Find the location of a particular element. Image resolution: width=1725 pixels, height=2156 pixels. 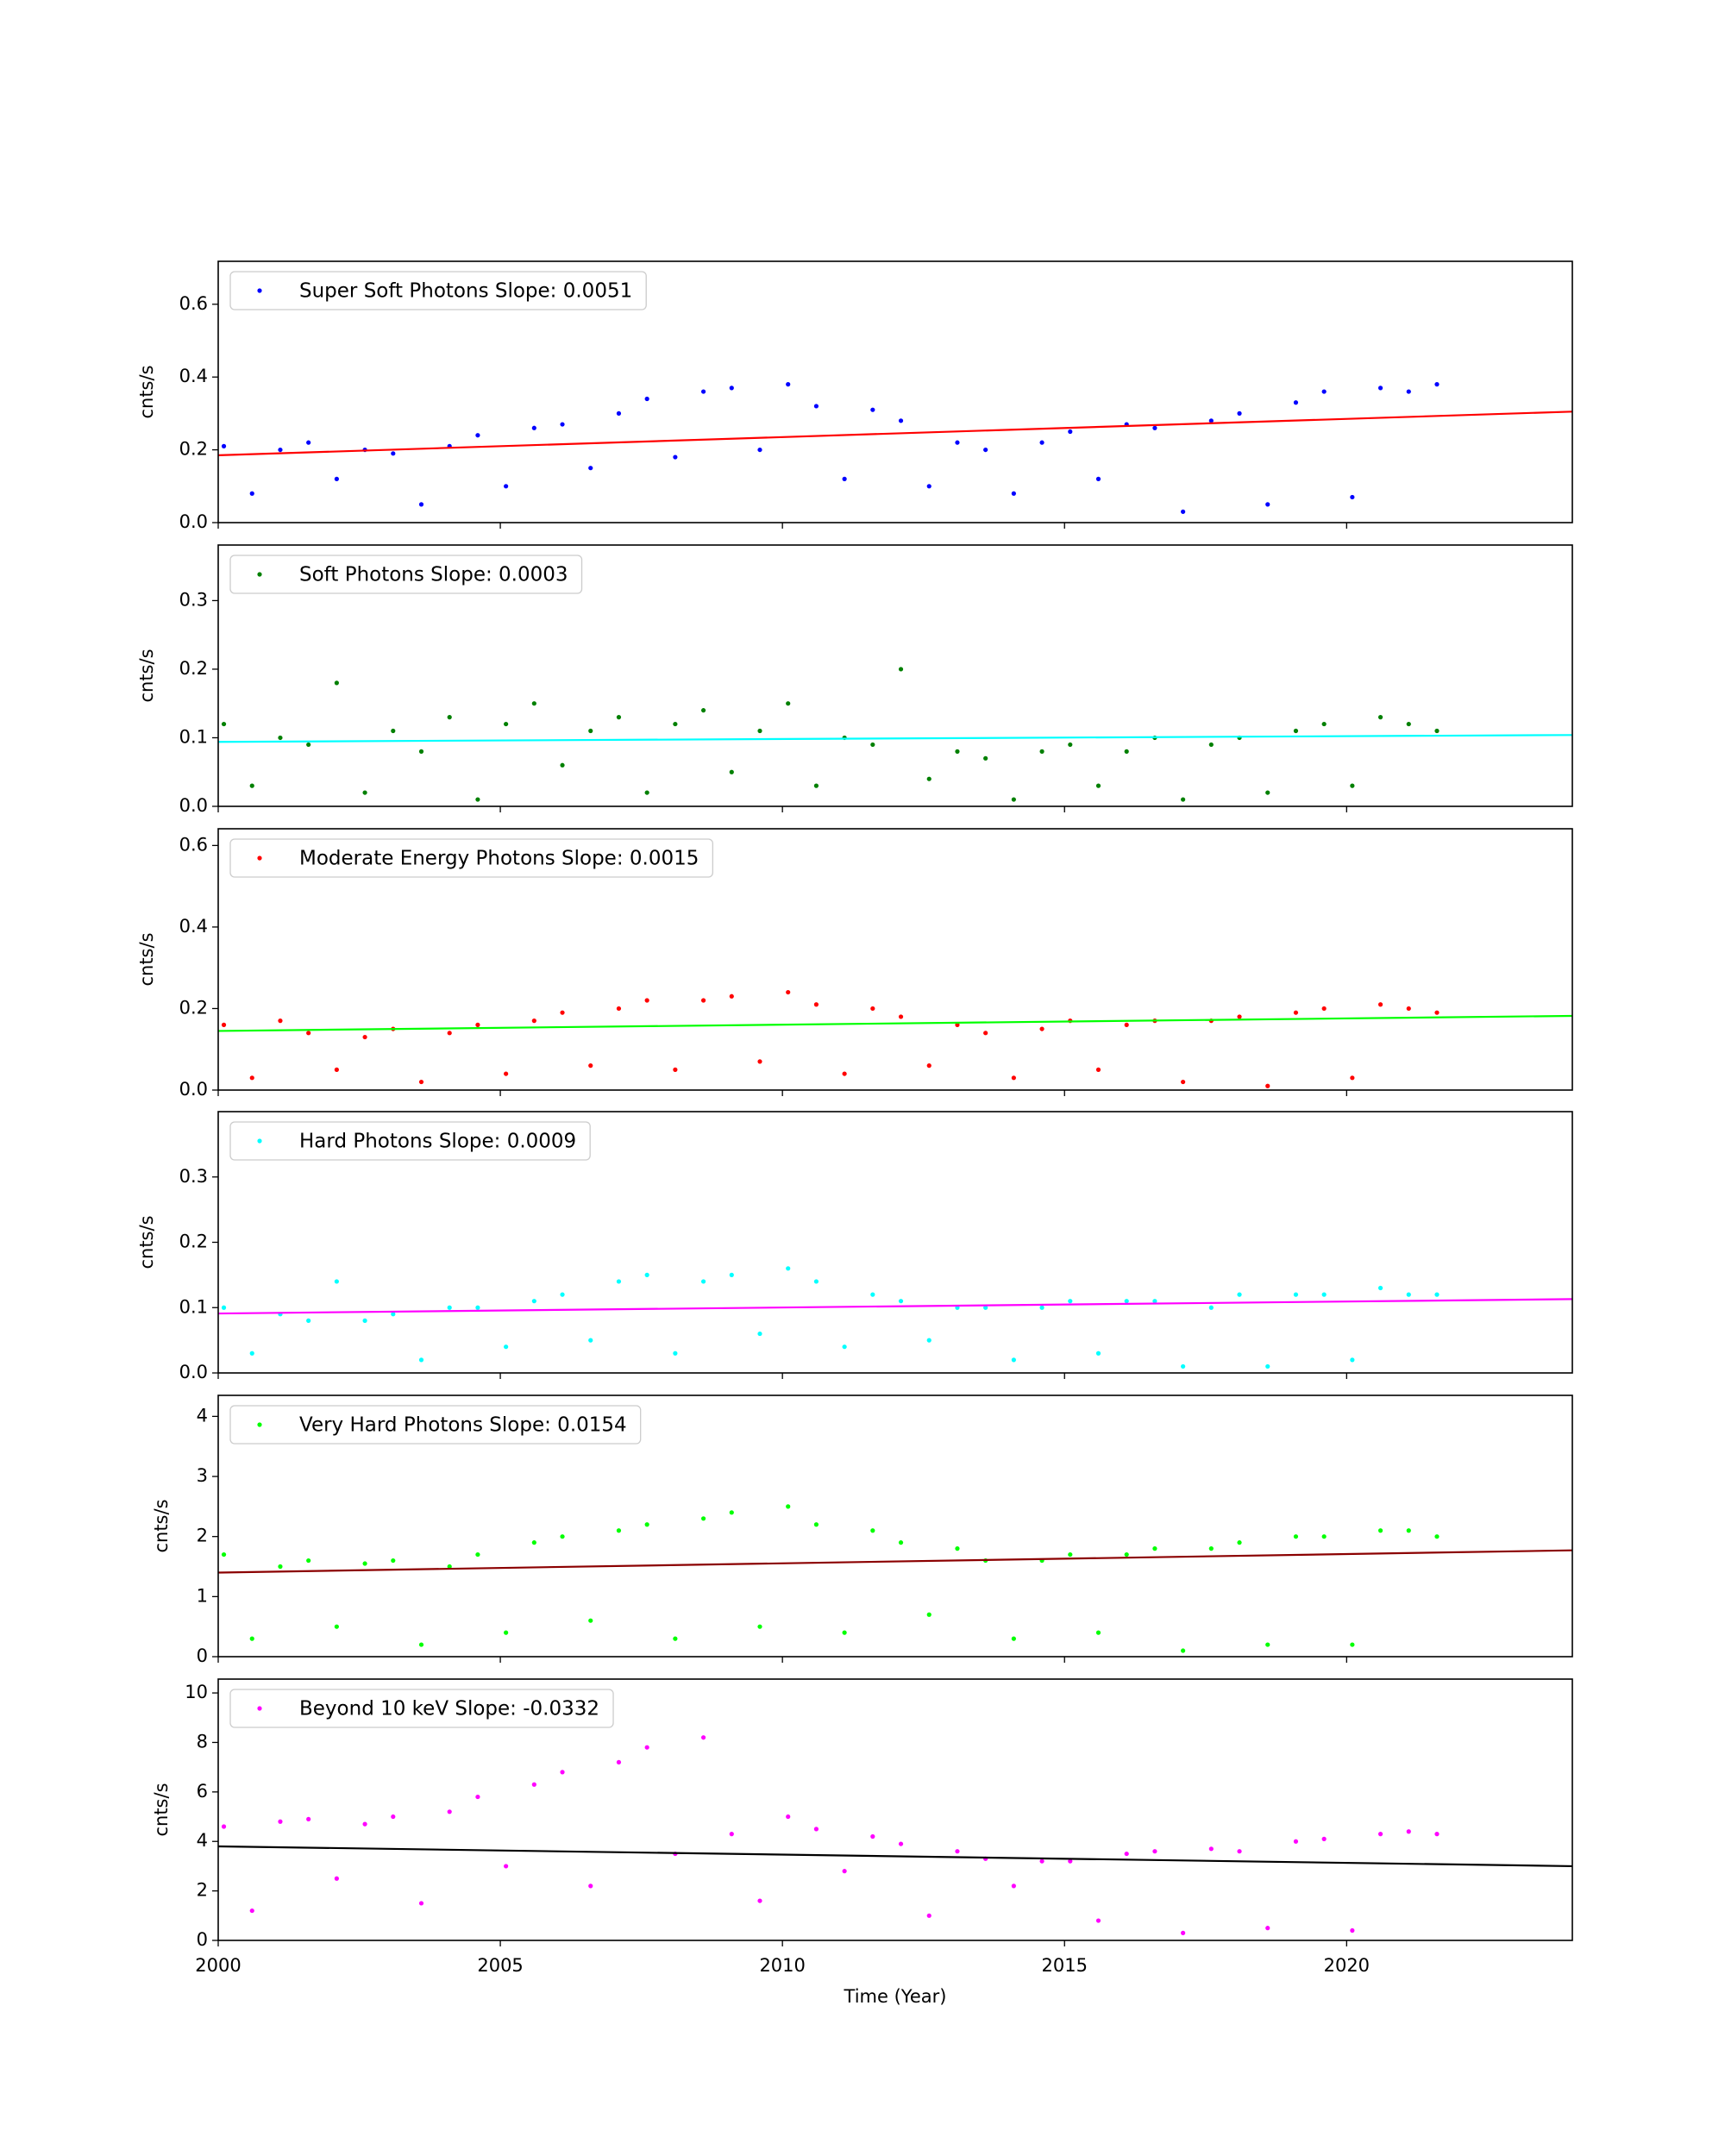

y-tick-label: 4 is located at coordinates (203, 1840).